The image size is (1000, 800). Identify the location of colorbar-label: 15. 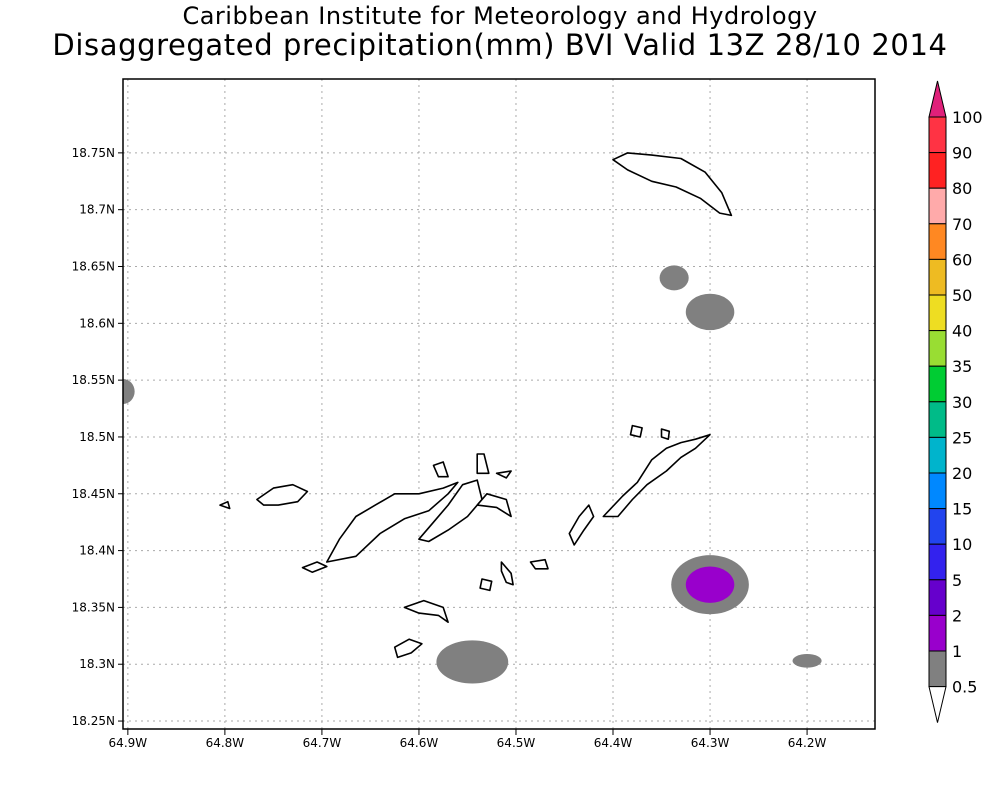
(962, 509).